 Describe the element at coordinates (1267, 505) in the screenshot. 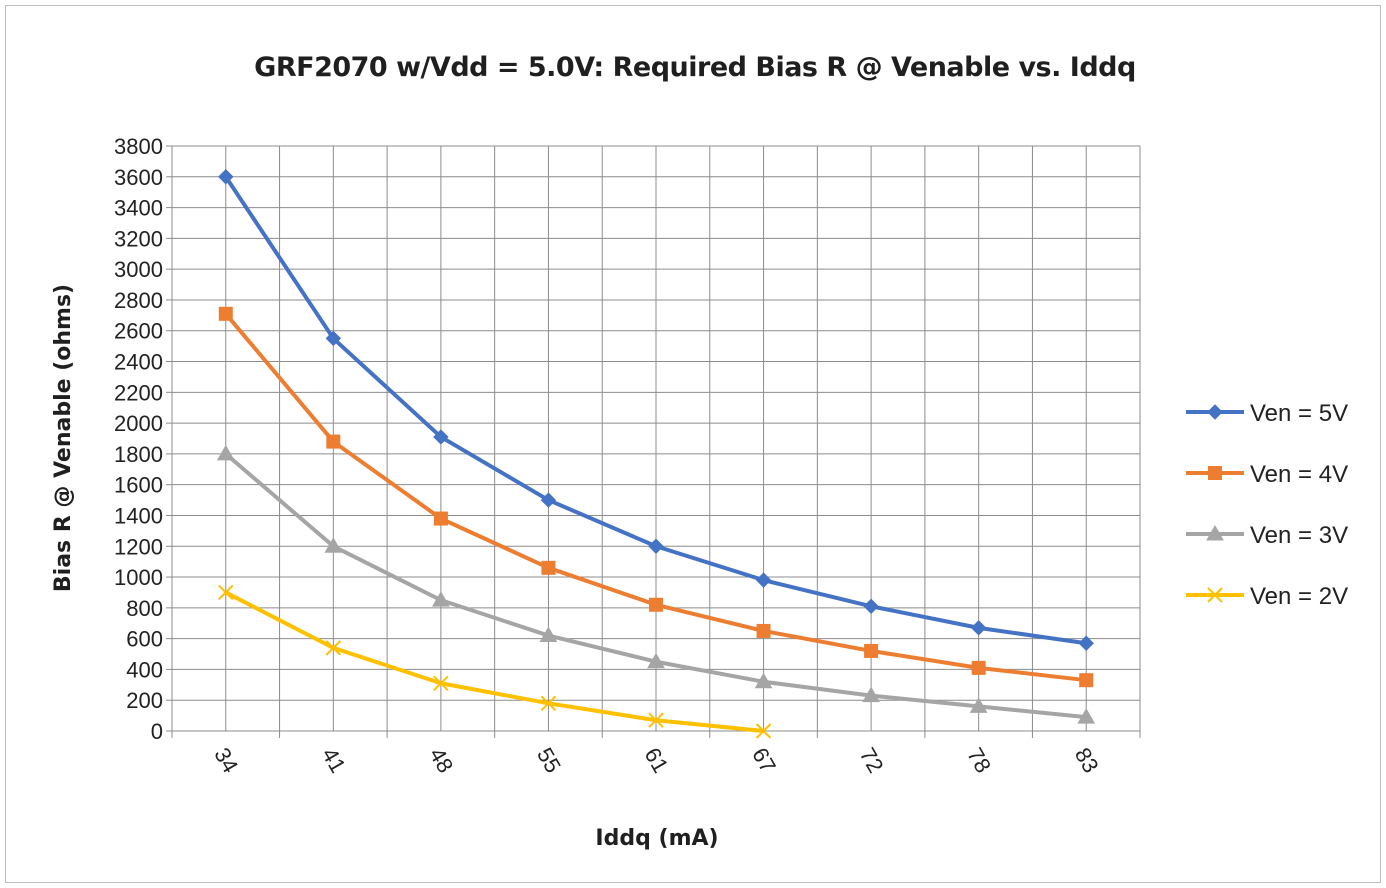

I see `legend: Ven = 5V Ven = 4V Ven = 3V Ven = 2V` at that location.